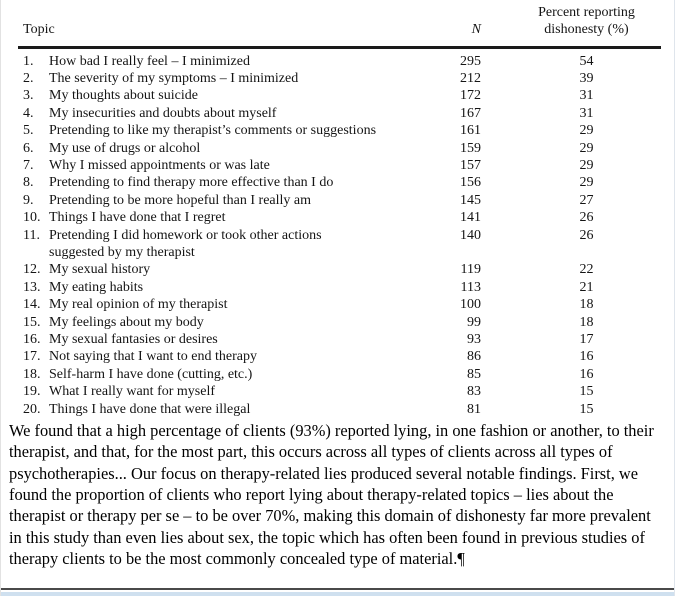 This screenshot has width=675, height=596. I want to click on row-topic: Things I have done that were illegal, so click(150, 409).